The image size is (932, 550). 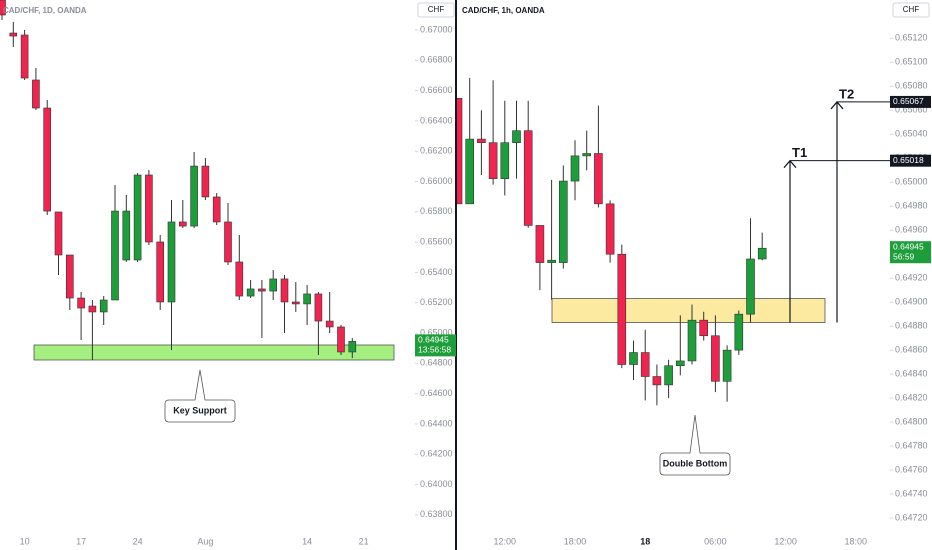 What do you see at coordinates (911, 326) in the screenshot?
I see `y-tick-label: 0.64880` at bounding box center [911, 326].